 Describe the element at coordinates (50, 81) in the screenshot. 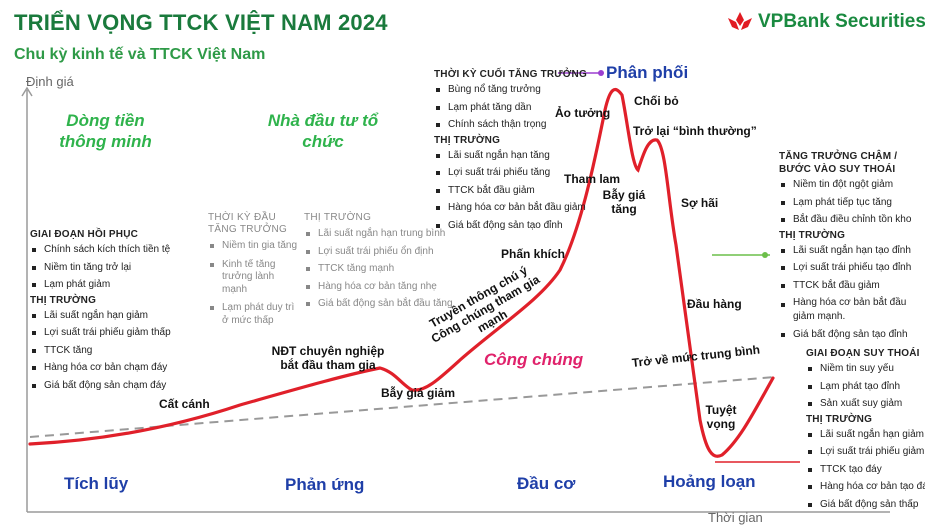

I see `y-axis-label: Định giá` at that location.